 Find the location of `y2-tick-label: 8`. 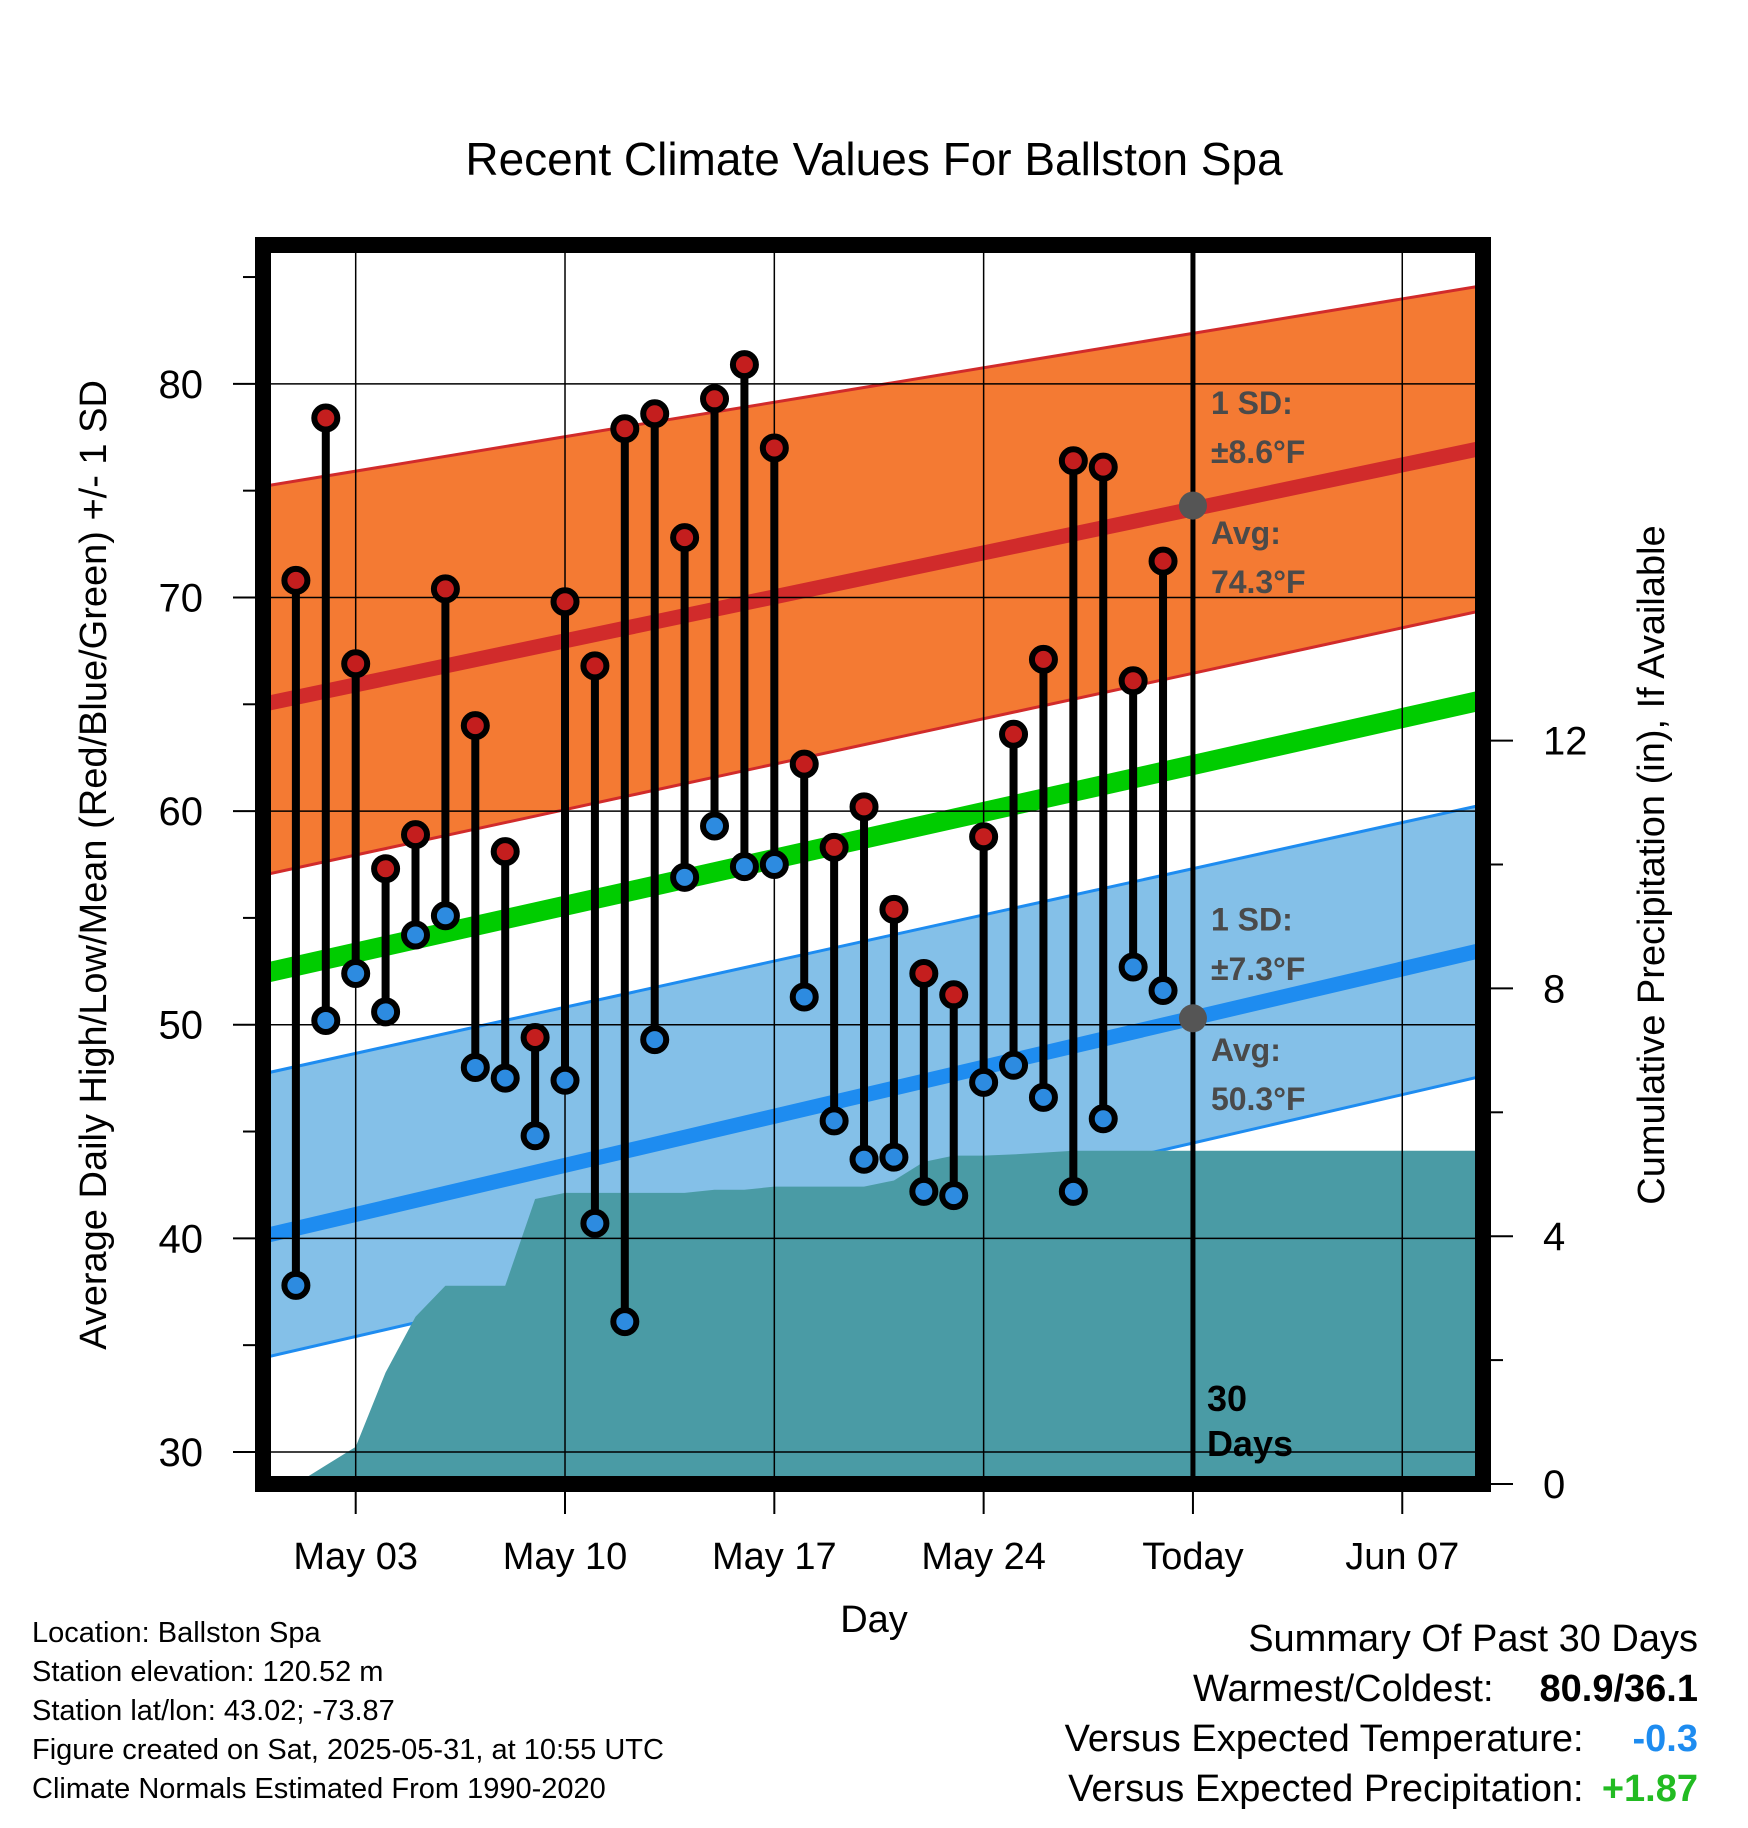

y2-tick-label: 8 is located at coordinates (1554, 989).